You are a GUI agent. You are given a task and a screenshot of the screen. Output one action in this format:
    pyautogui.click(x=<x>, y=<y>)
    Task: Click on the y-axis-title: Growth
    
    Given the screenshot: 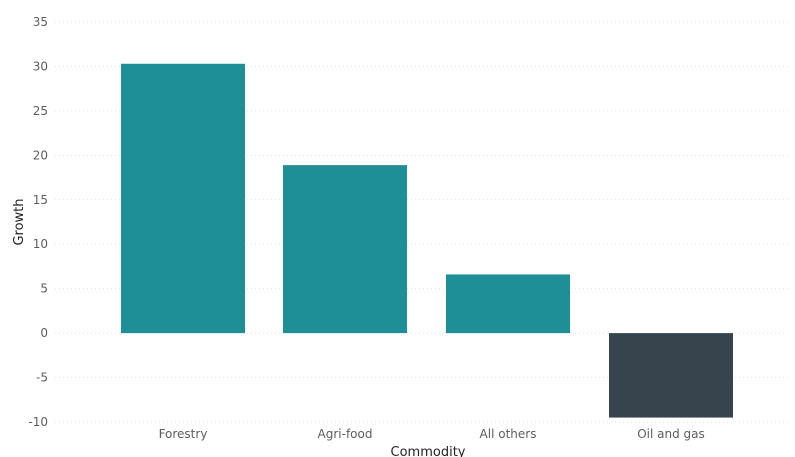 What is the action you would take?
    pyautogui.click(x=19, y=221)
    